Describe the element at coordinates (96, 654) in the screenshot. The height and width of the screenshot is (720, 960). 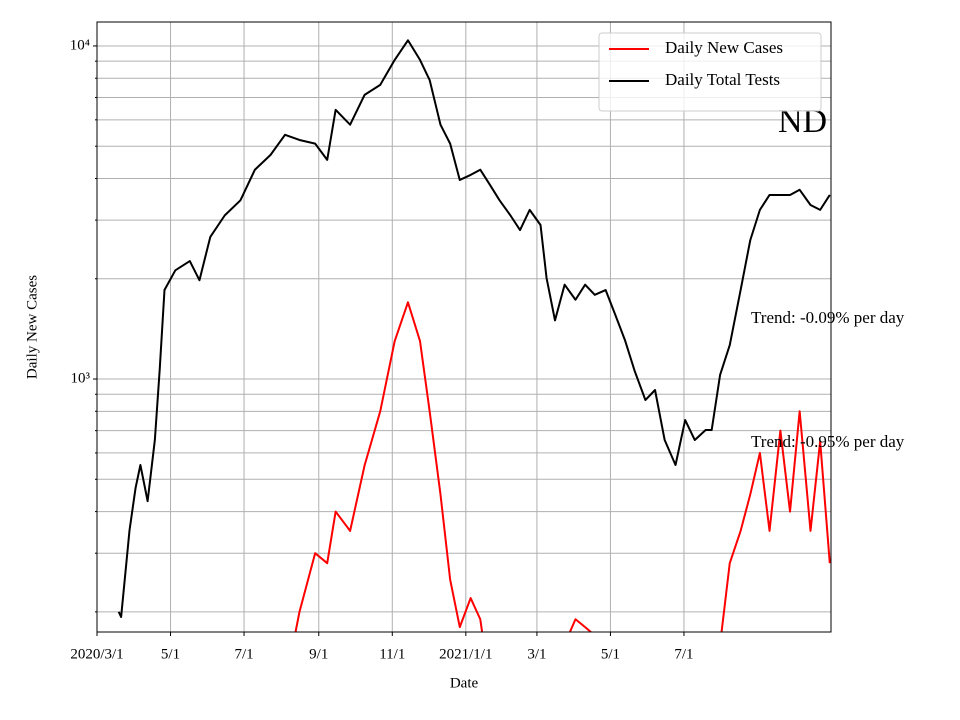
I see `x-tick-label: 2020/3/1` at that location.